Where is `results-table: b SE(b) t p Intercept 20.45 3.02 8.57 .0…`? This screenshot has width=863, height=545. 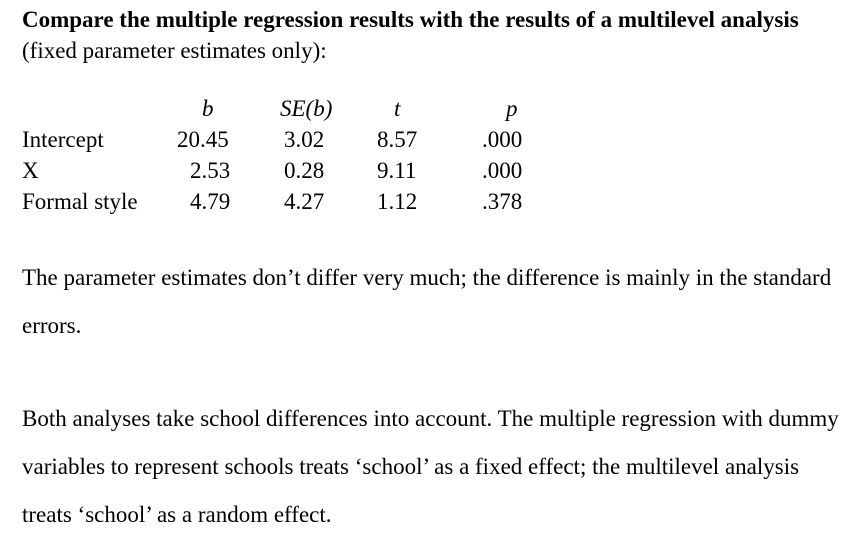 results-table: b SE(b) t p Intercept 20.45 3.02 8.57 .0… is located at coordinates (302, 158).